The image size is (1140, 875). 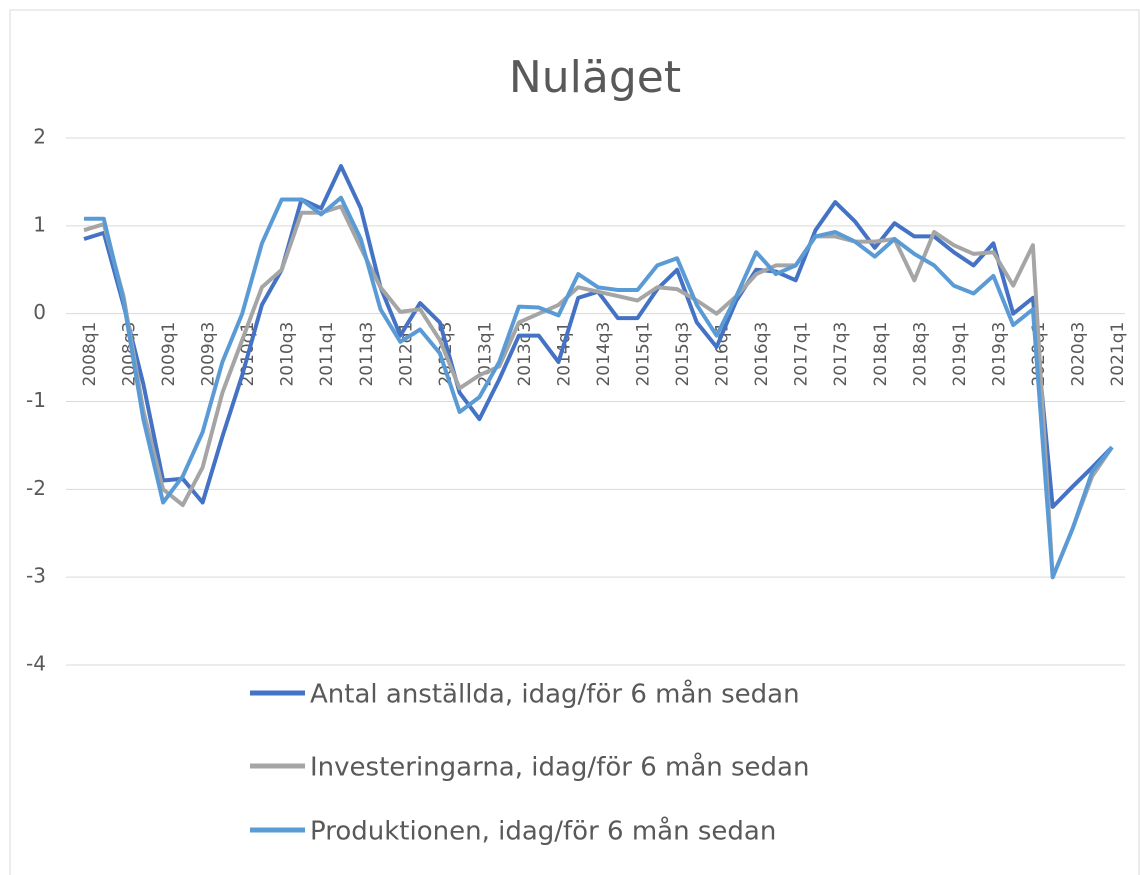 I want to click on x-tick-label: 2016q1, so click(x=723, y=354).